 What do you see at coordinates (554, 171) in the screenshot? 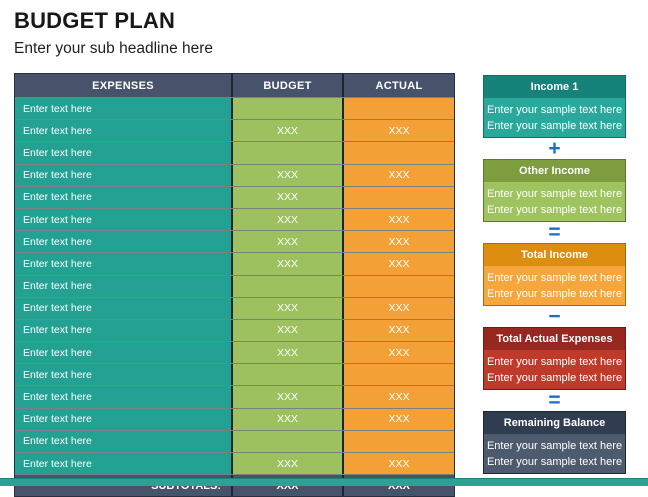
I see `flow-box-title: Other Income` at bounding box center [554, 171].